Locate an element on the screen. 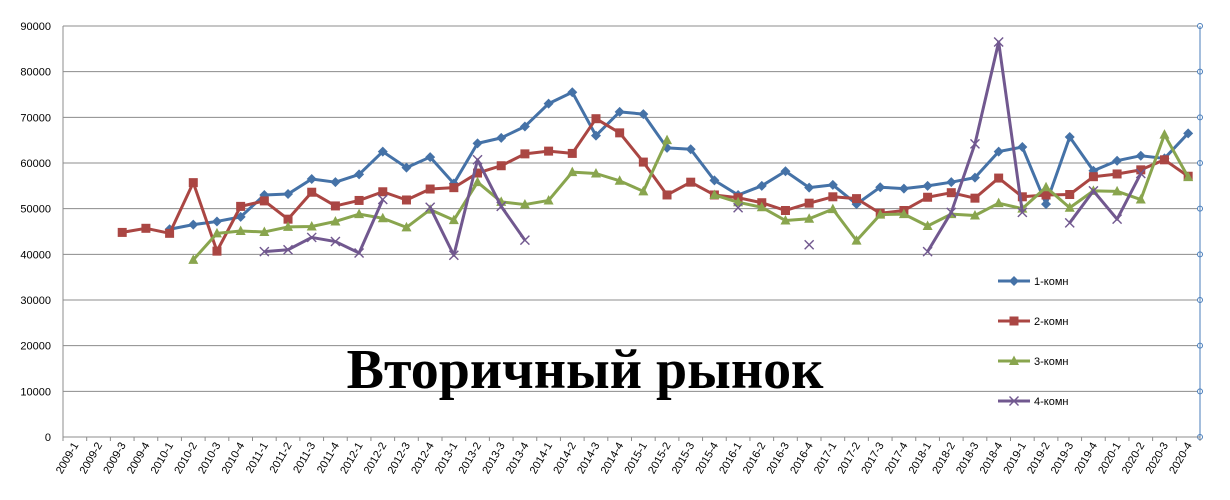  legend-item-4: 4-комн is located at coordinates (1033, 402).